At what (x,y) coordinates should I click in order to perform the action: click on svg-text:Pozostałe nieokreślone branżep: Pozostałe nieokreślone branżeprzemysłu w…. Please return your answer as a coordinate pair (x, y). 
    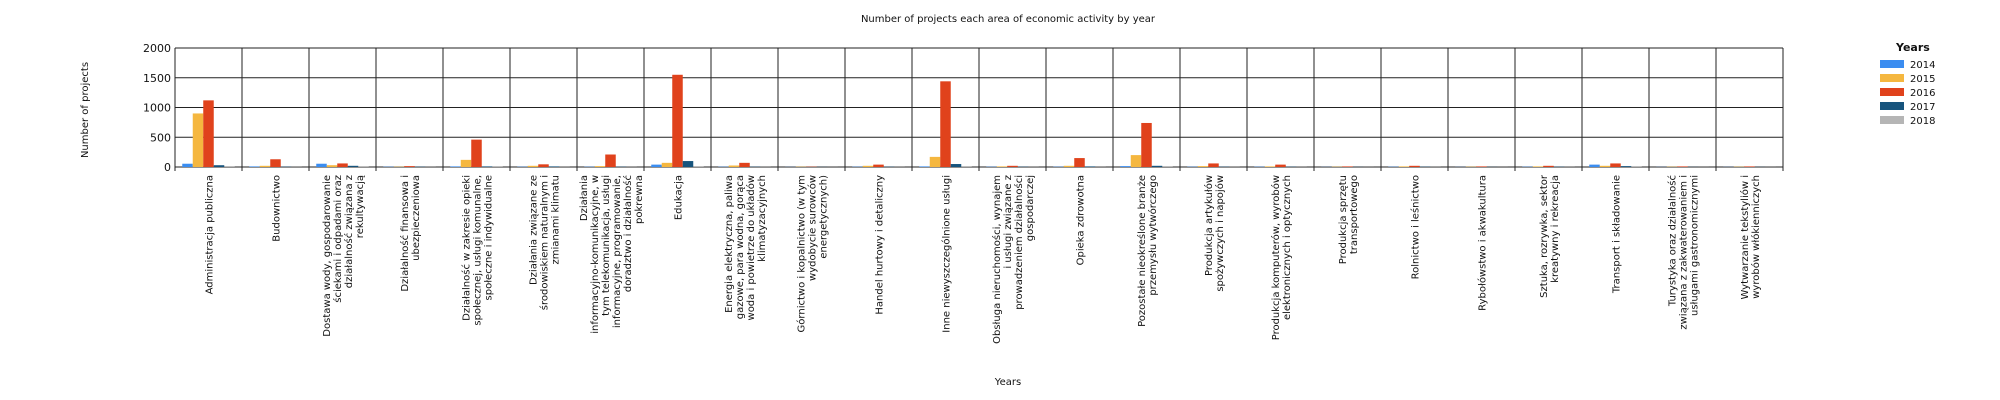
    Looking at the image, I should click on (1147, 251).